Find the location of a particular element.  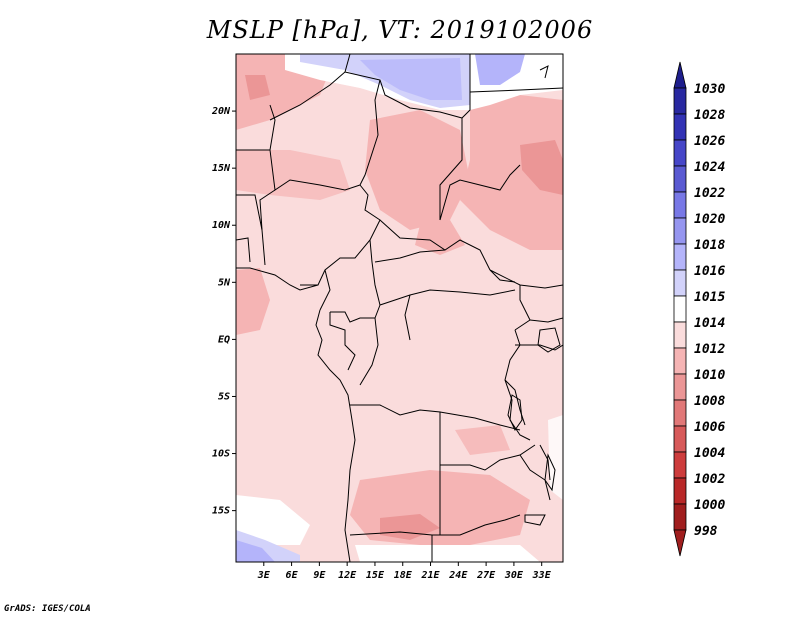

lon-tick-label: 9E is located at coordinates (319, 575).